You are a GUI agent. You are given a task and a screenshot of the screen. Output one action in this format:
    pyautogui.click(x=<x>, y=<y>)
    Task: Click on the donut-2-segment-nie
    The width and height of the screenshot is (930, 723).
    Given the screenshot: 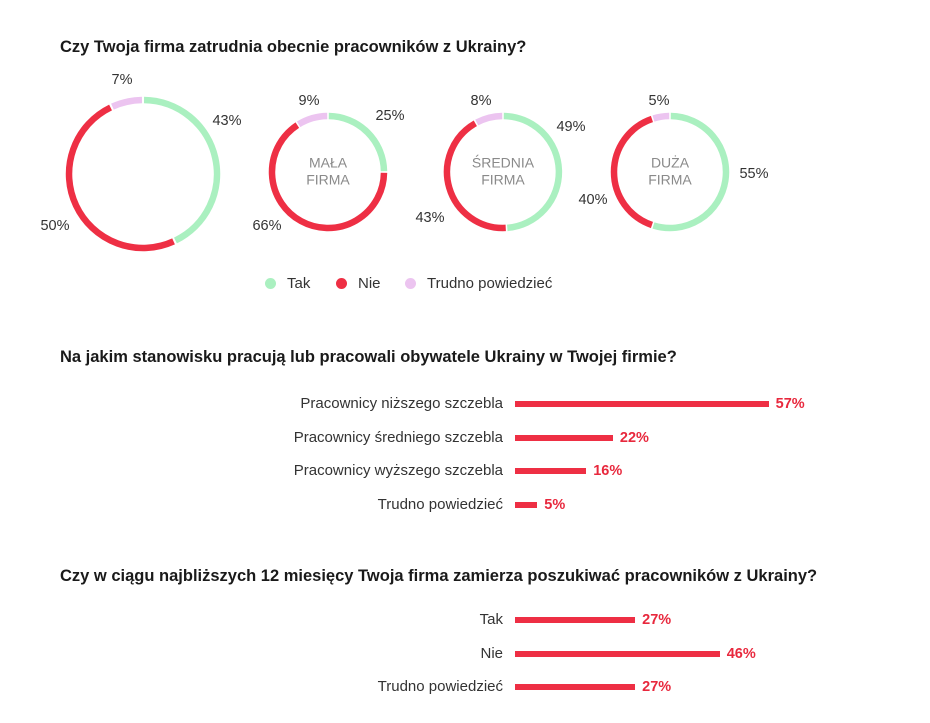 What is the action you would take?
    pyautogui.click(x=328, y=177)
    